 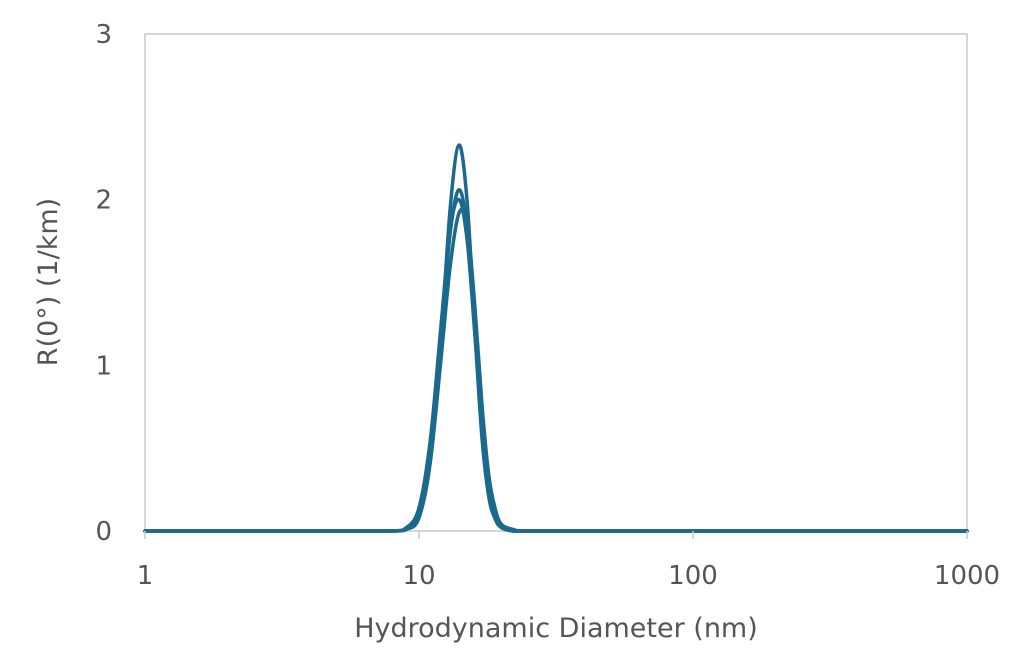 What do you see at coordinates (568, 561) in the screenshot?
I see `x-axis-ticks: 1 10 100 1000` at bounding box center [568, 561].